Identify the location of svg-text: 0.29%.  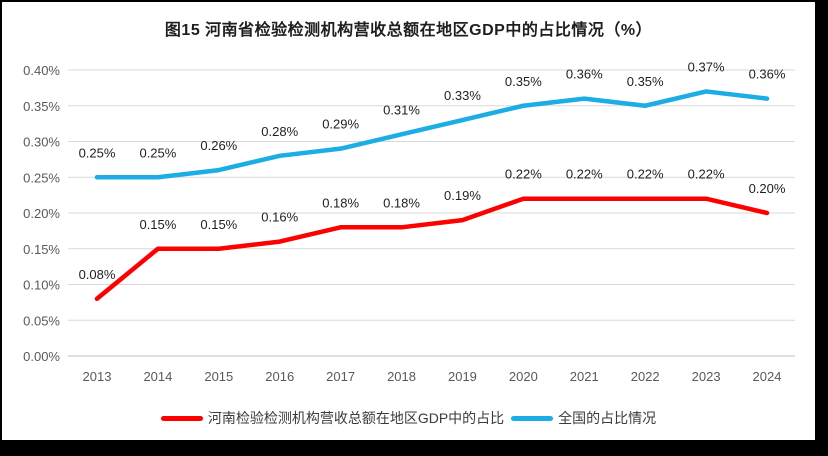
(340, 124).